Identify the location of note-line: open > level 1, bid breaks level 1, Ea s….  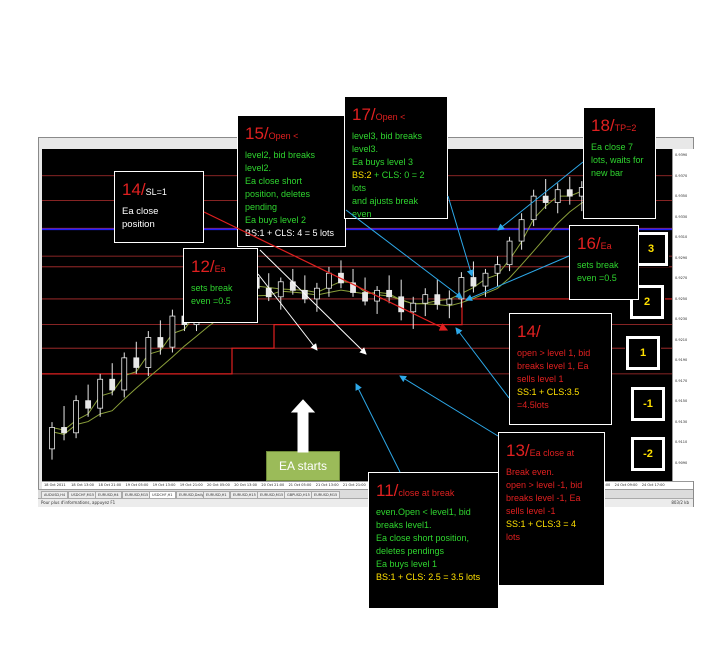
(560, 366).